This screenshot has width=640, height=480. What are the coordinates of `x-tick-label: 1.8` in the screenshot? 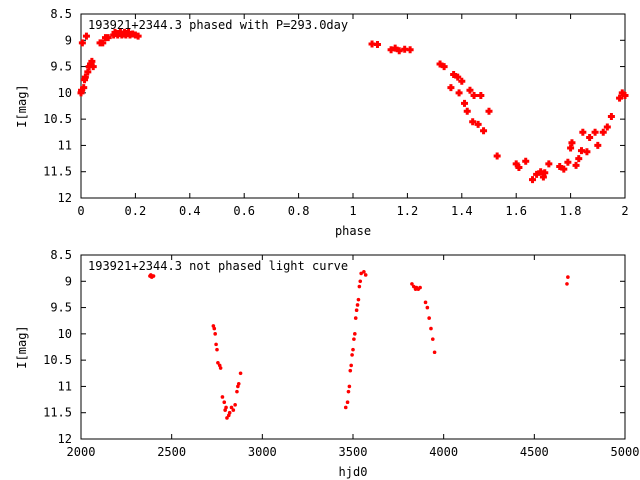 It's located at (571, 211).